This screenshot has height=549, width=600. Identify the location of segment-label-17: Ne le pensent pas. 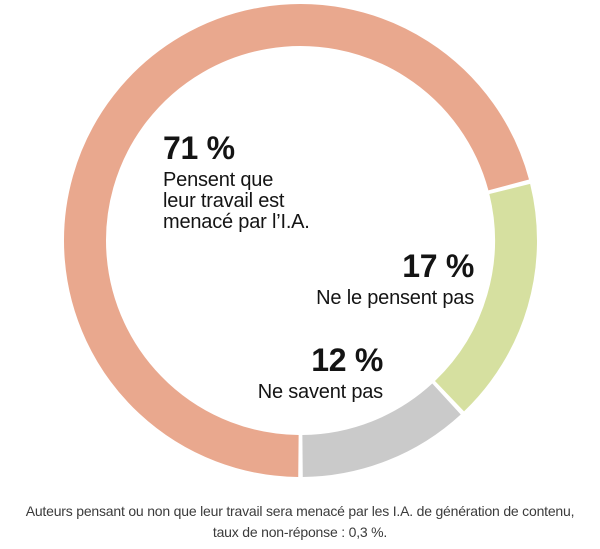
(395, 298).